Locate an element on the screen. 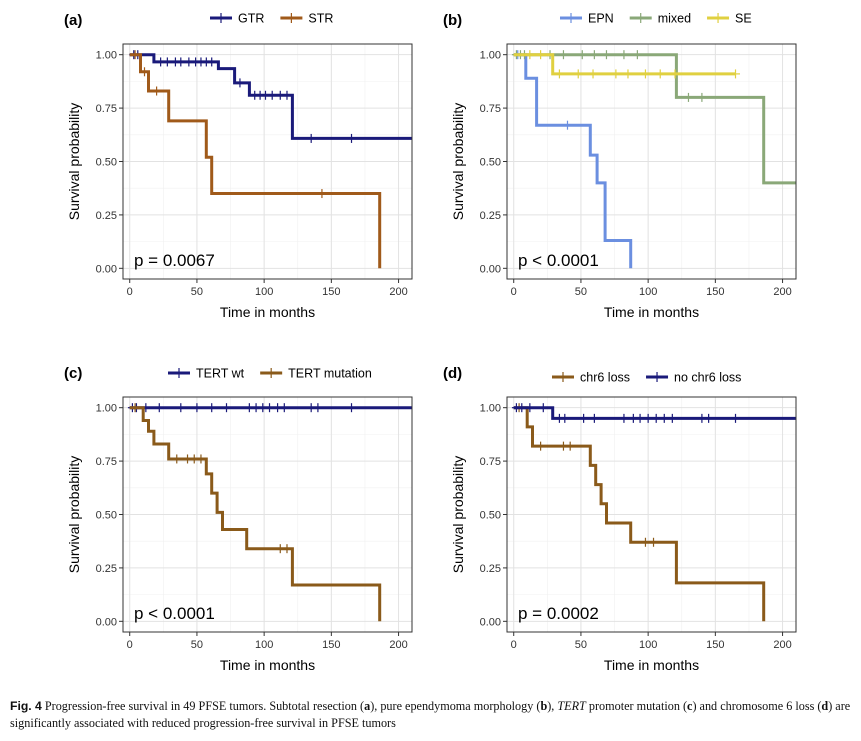 Image resolution: width=861 pixels, height=741 pixels. legend-item: mixed is located at coordinates (660, 19).